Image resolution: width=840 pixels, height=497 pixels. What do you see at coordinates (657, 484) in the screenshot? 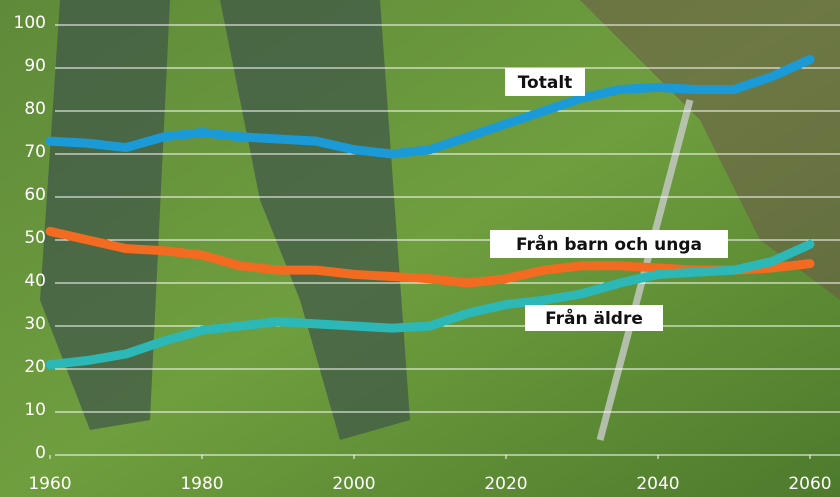
I see `x-tick-label: 2040` at bounding box center [657, 484].